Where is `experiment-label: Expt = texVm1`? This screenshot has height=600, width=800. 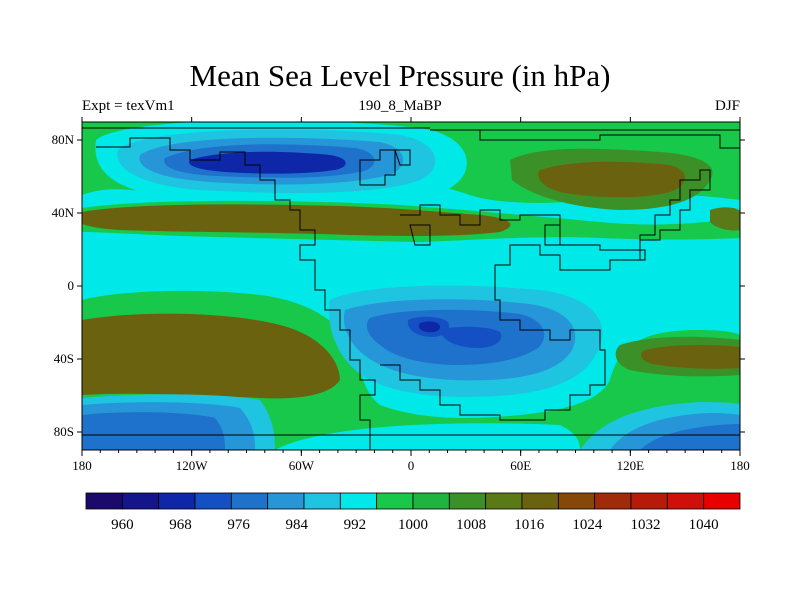
experiment-label: Expt = texVm1 is located at coordinates (128, 106).